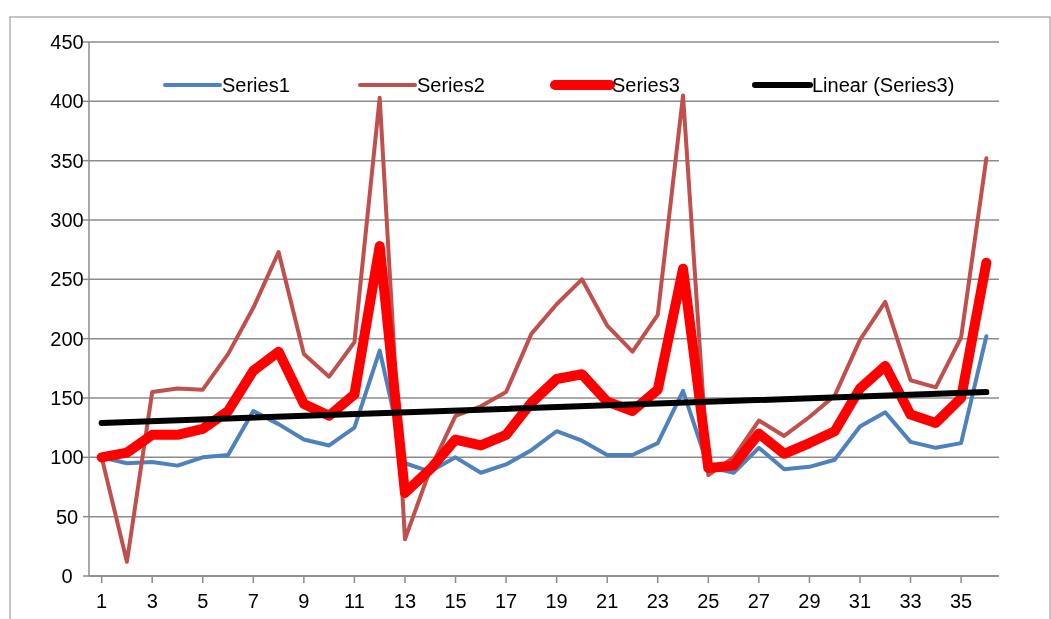  Describe the element at coordinates (708, 601) in the screenshot. I see `x-tick-label: 25` at that location.